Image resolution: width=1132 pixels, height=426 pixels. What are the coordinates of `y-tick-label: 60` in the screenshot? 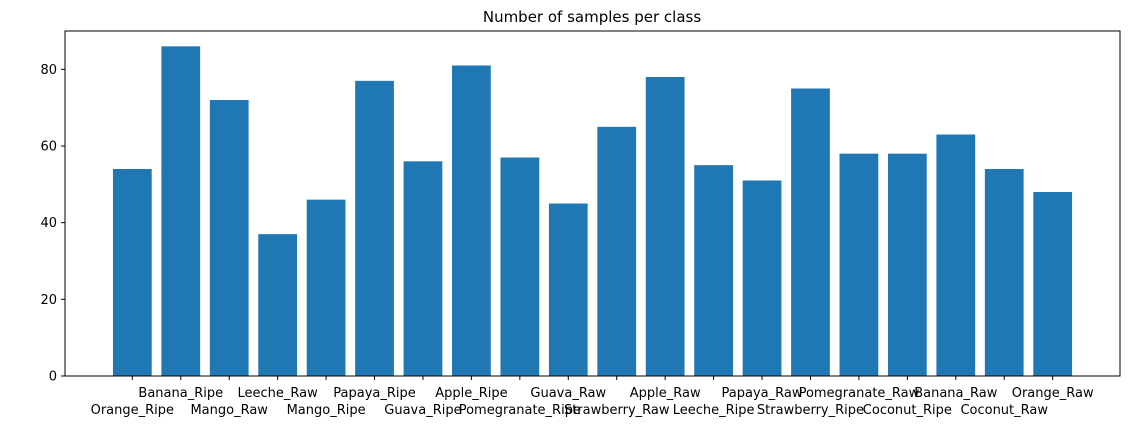 It's located at (48, 147).